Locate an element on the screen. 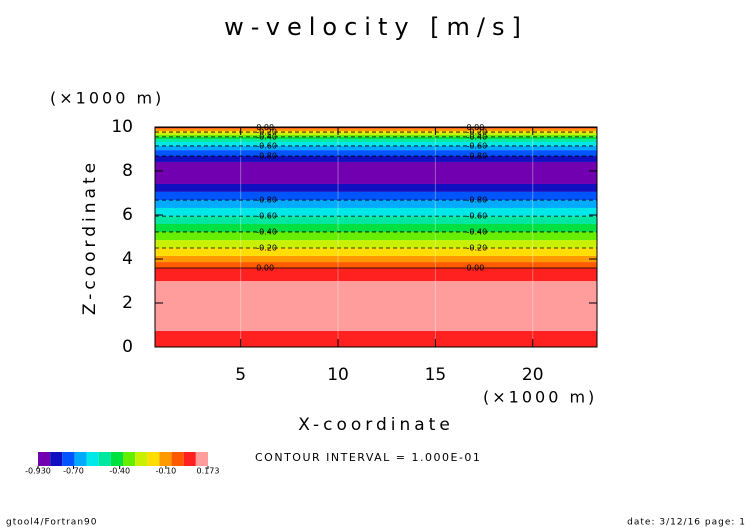 This screenshot has width=752, height=532. y-tick-label: 4 is located at coordinates (127, 259).